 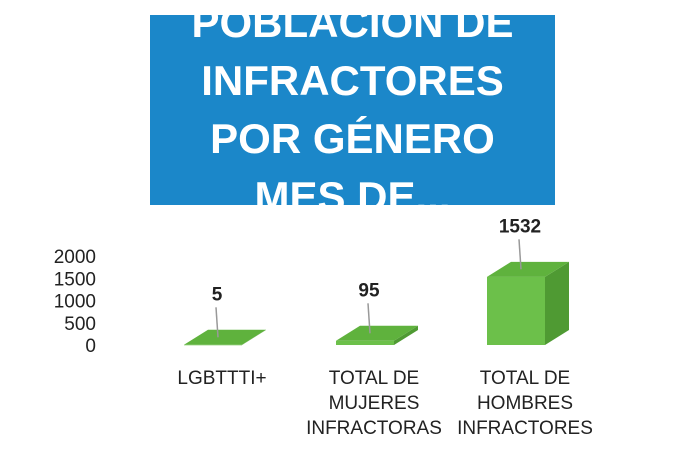 What do you see at coordinates (222, 378) in the screenshot?
I see `x-tick-label: LGBTTTI+` at bounding box center [222, 378].